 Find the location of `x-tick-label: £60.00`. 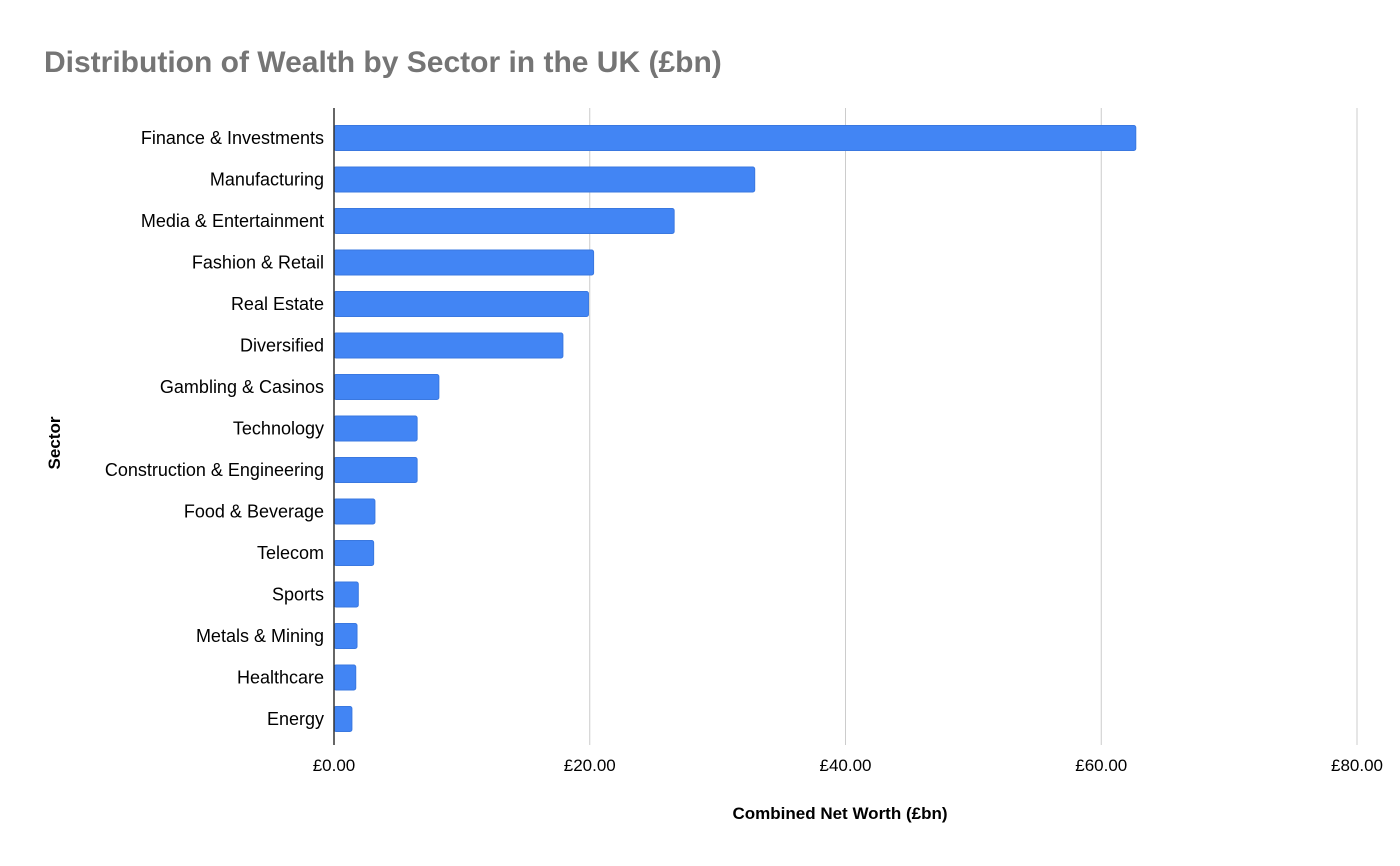

x-tick-label: £60.00 is located at coordinates (1101, 765).